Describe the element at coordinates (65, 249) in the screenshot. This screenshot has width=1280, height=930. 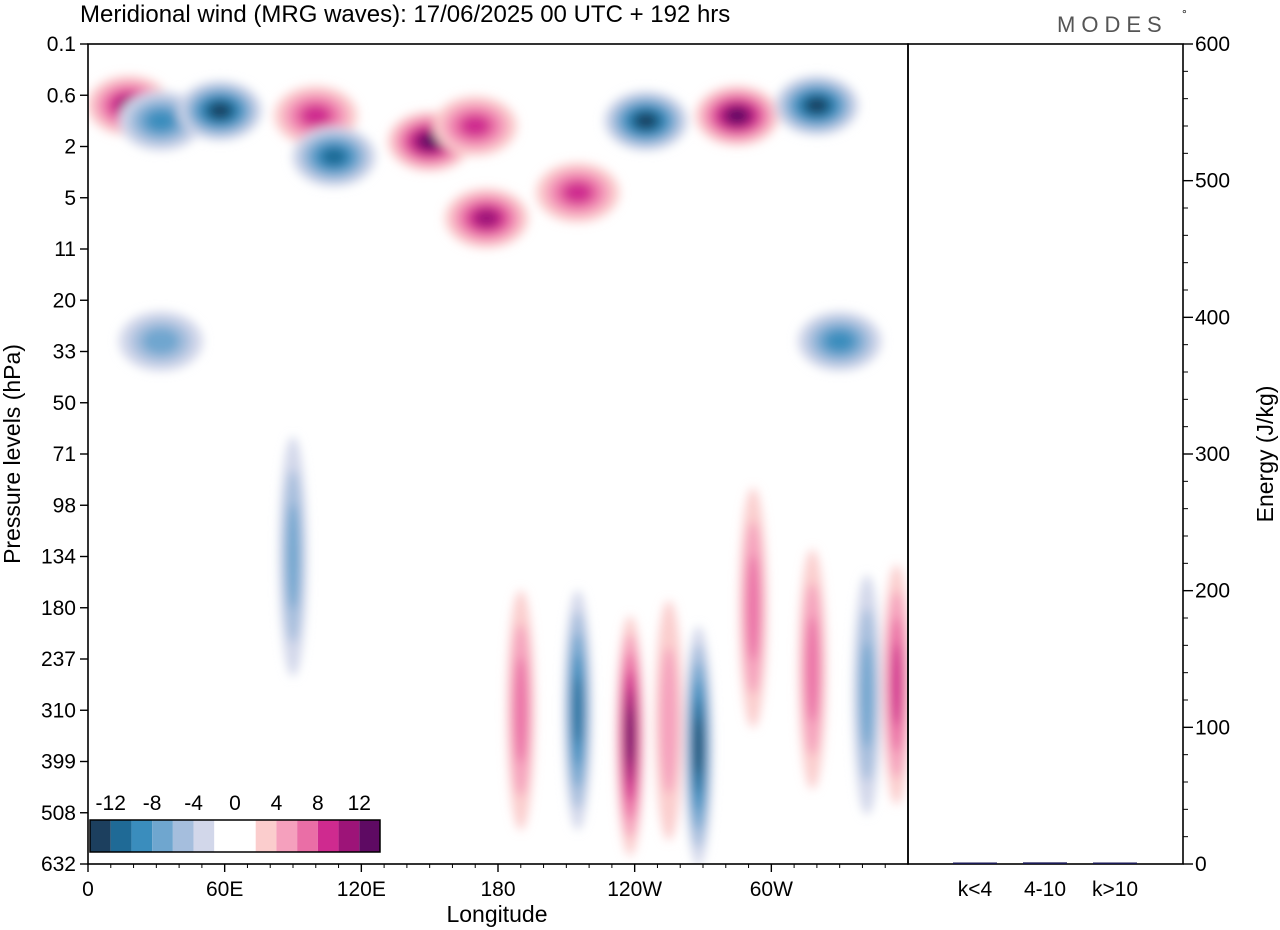
I see `y-tick-label: 11` at that location.